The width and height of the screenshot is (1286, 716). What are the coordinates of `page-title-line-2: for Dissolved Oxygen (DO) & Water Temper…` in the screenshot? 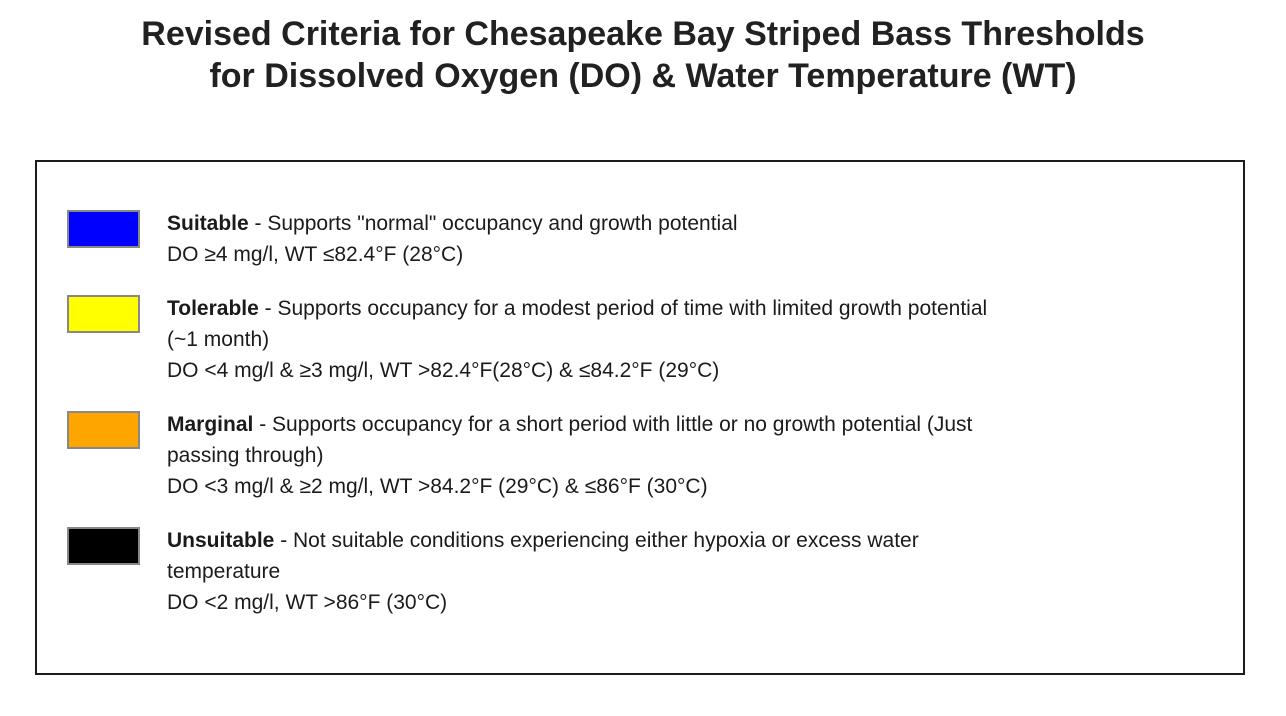 It's located at (643, 76).